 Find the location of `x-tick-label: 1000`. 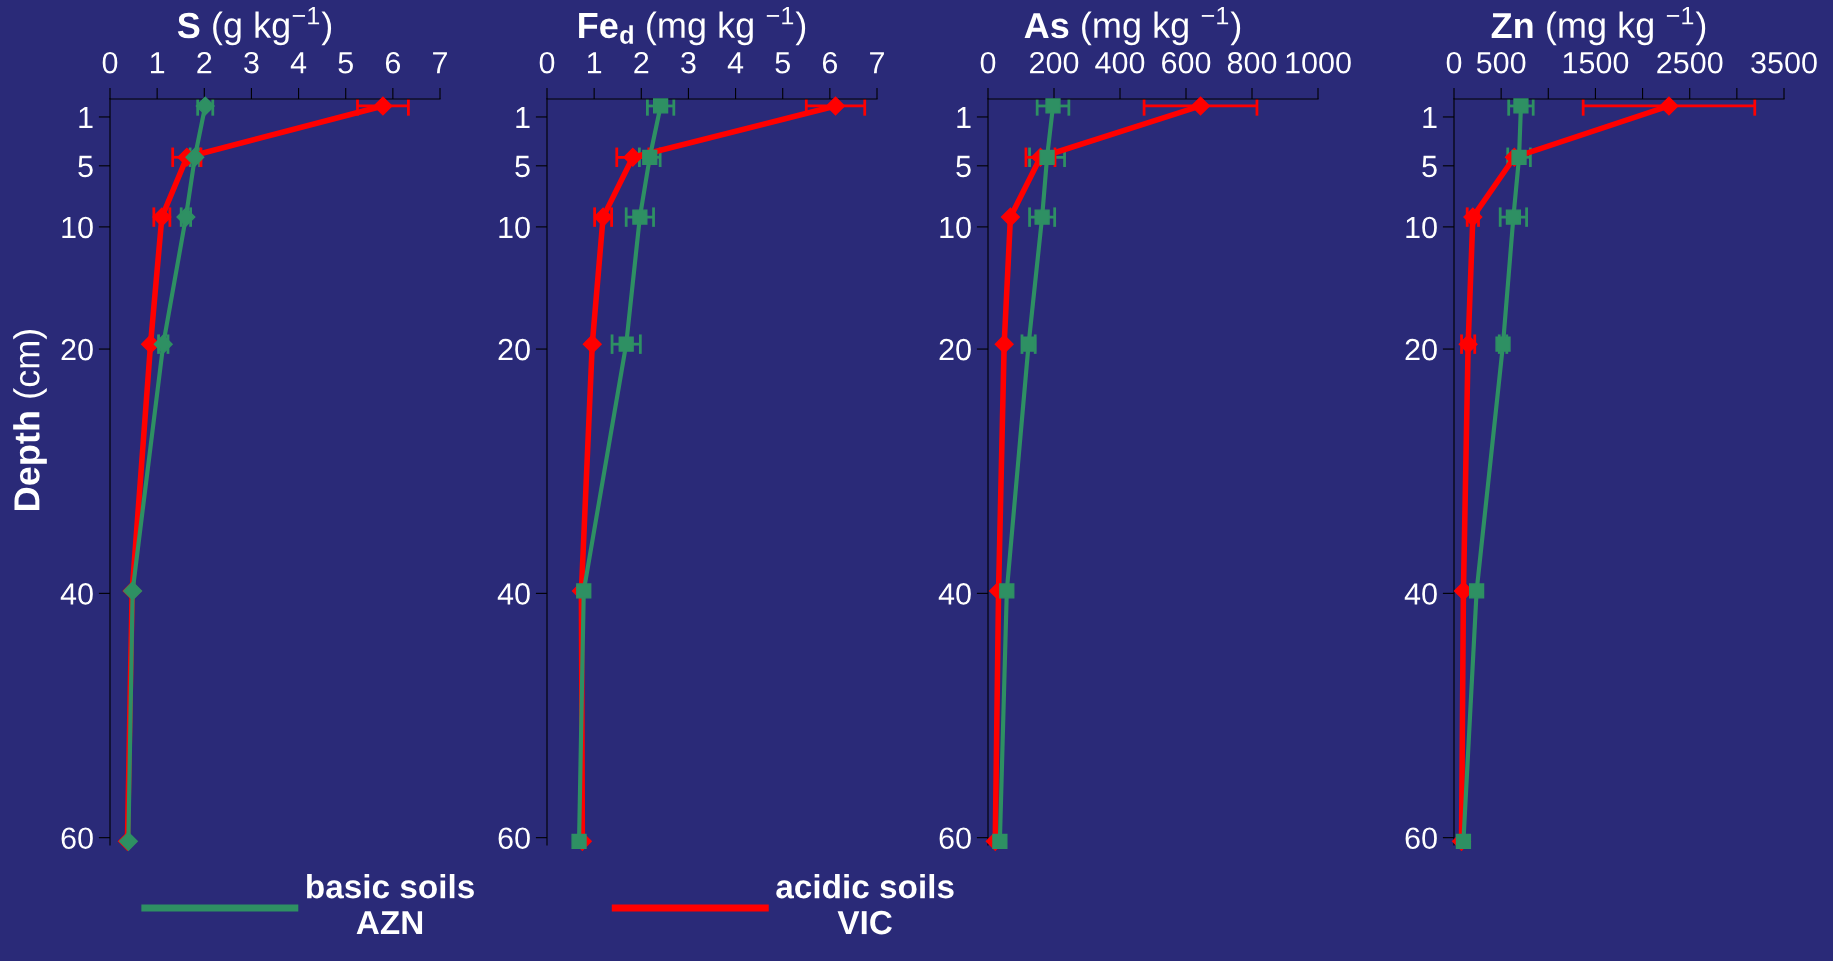

x-tick-label: 1000 is located at coordinates (1318, 62).